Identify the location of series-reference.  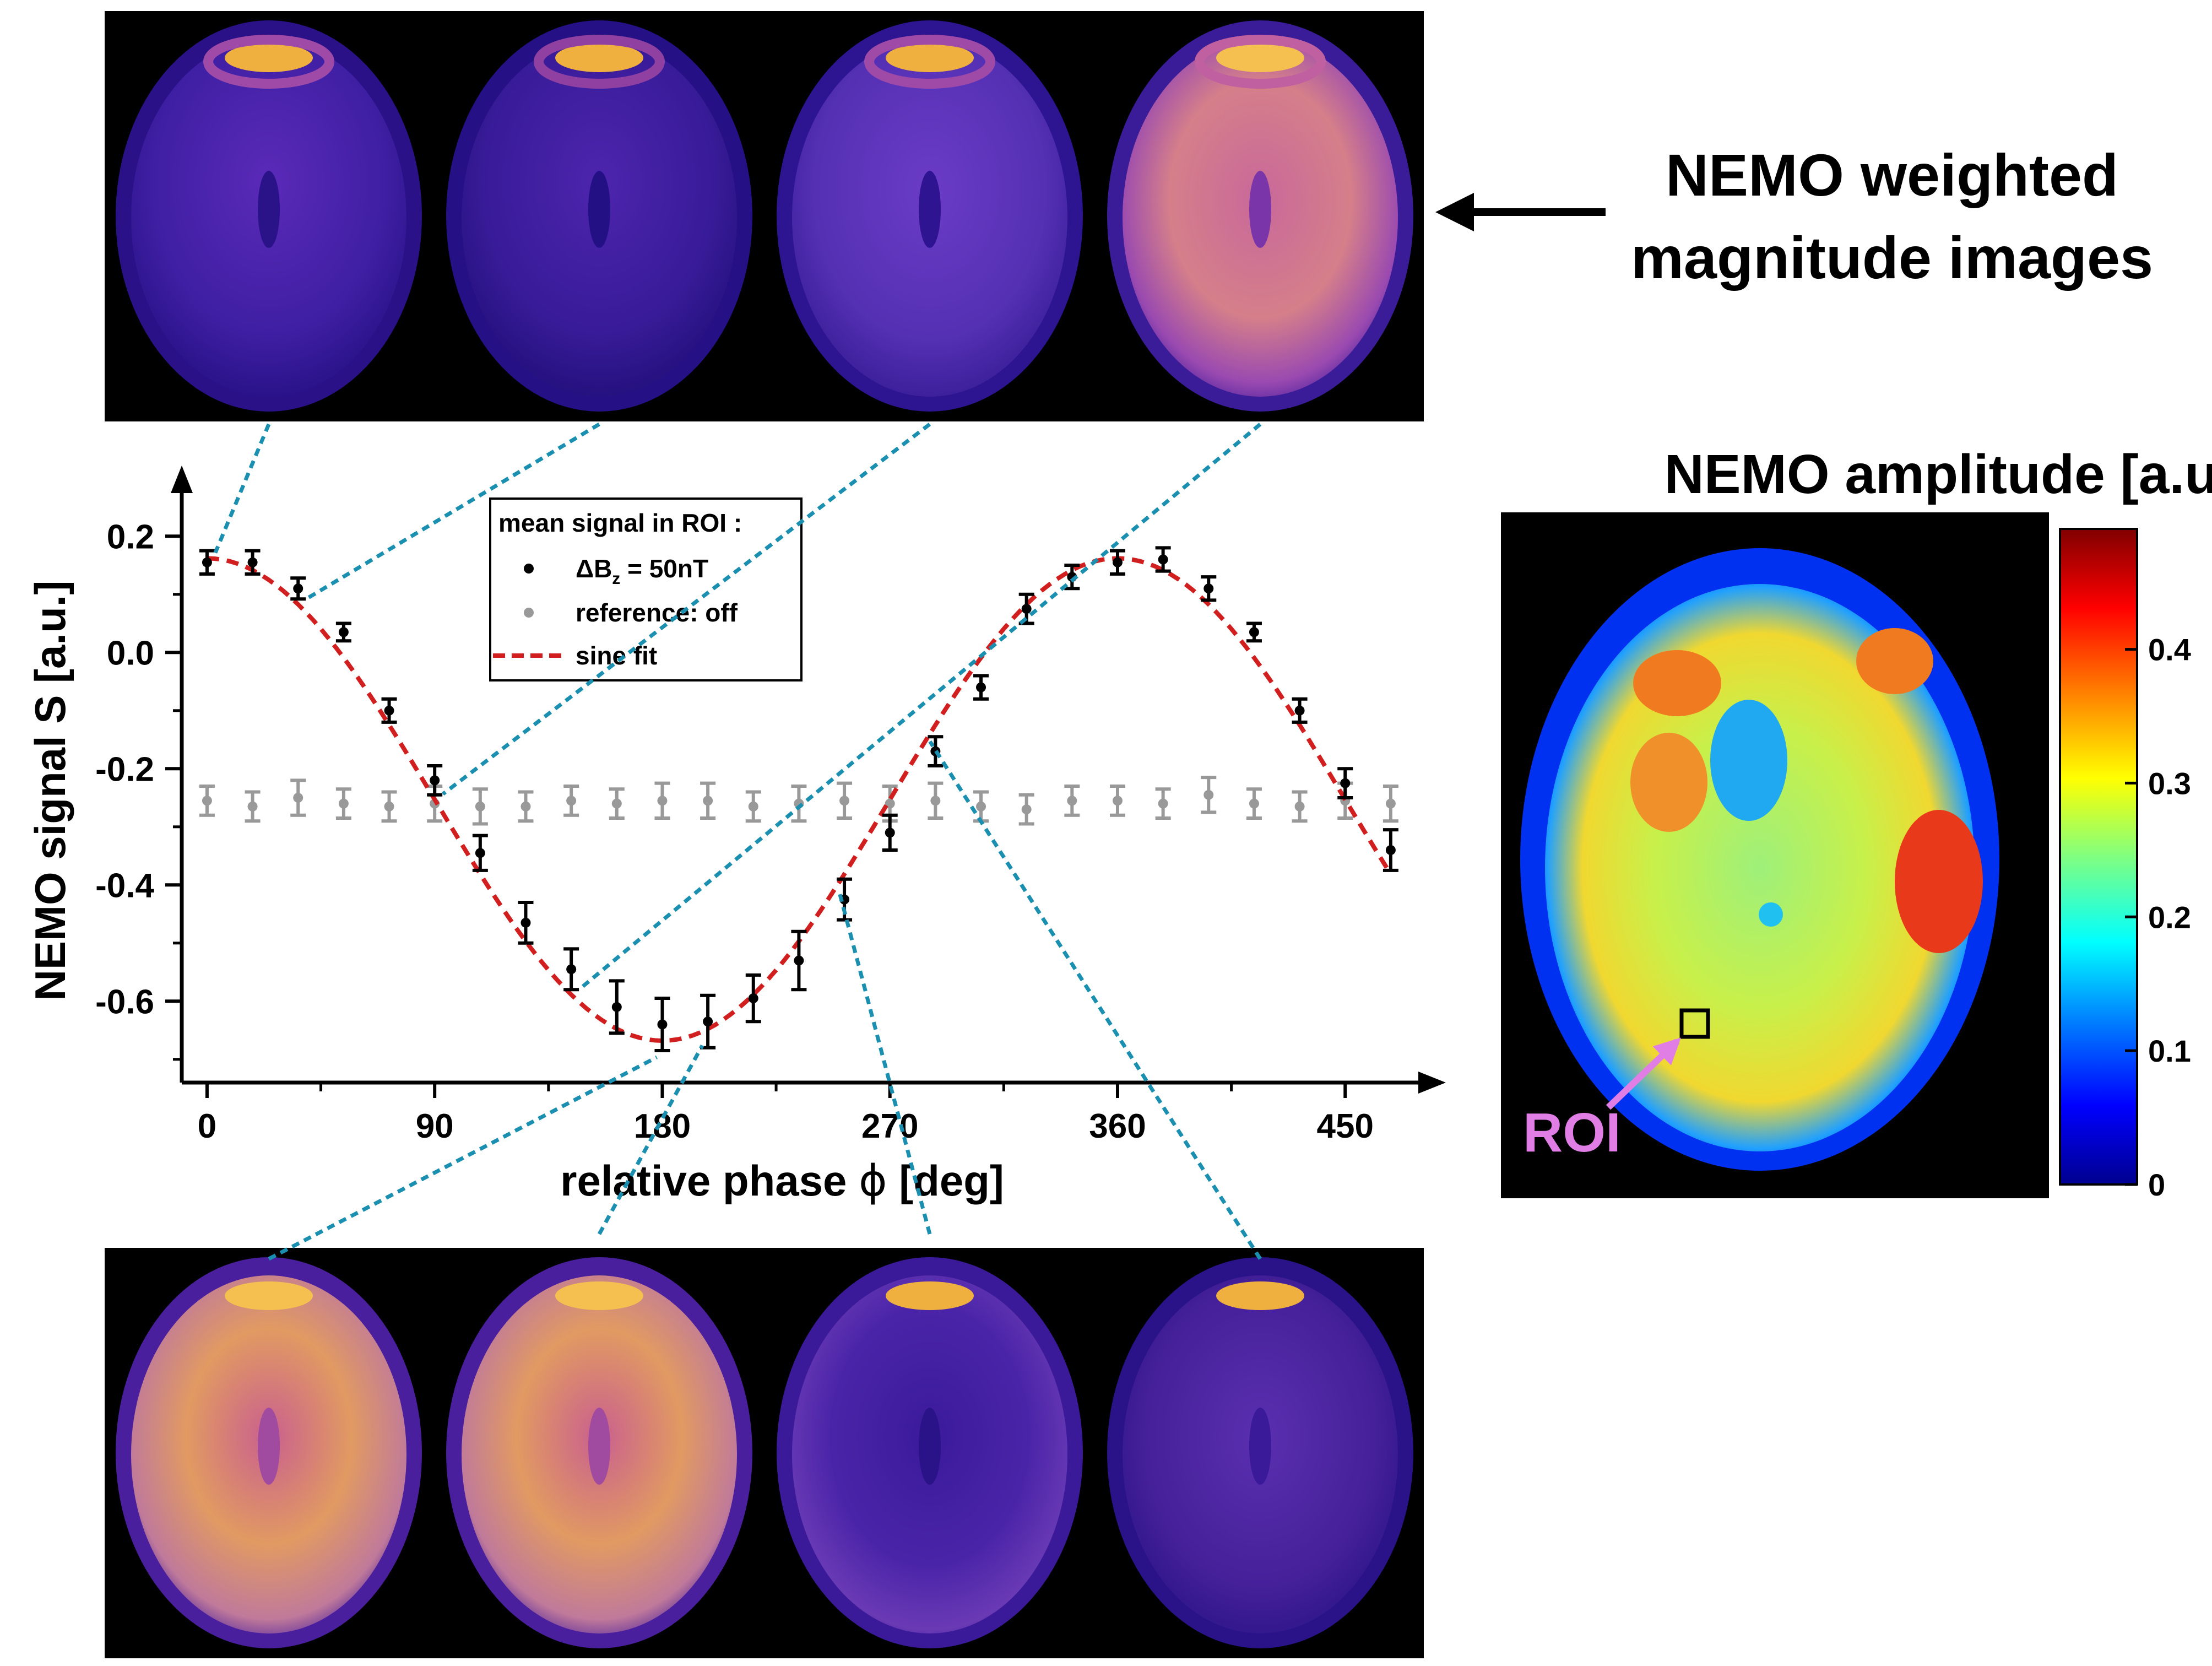
(798, 801).